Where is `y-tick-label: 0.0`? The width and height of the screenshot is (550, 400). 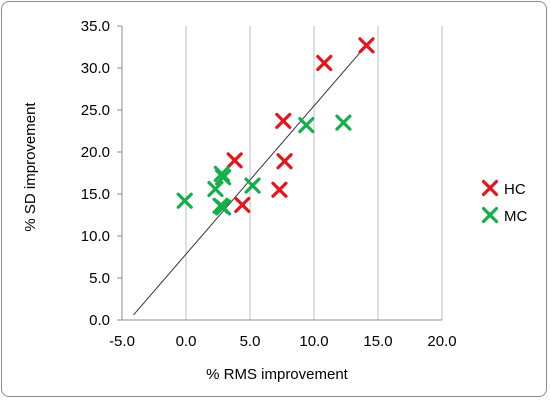 y-tick-label: 0.0 is located at coordinates (99, 320).